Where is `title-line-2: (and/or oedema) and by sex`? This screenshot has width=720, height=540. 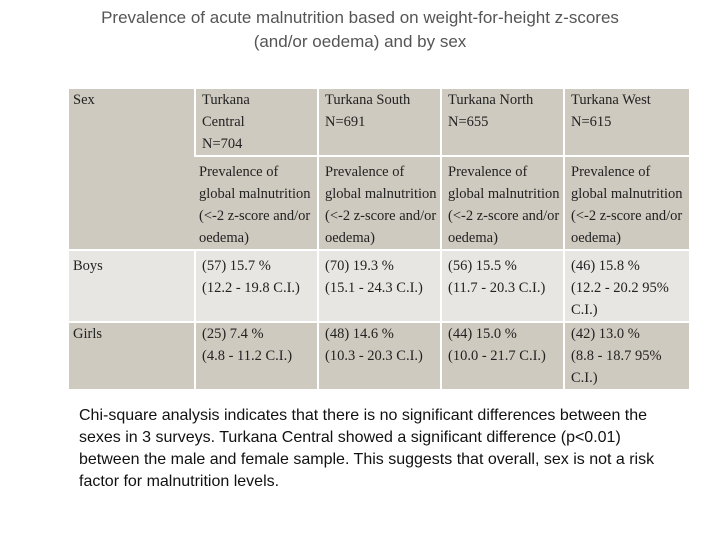 title-line-2: (and/or oedema) and by sex is located at coordinates (360, 41).